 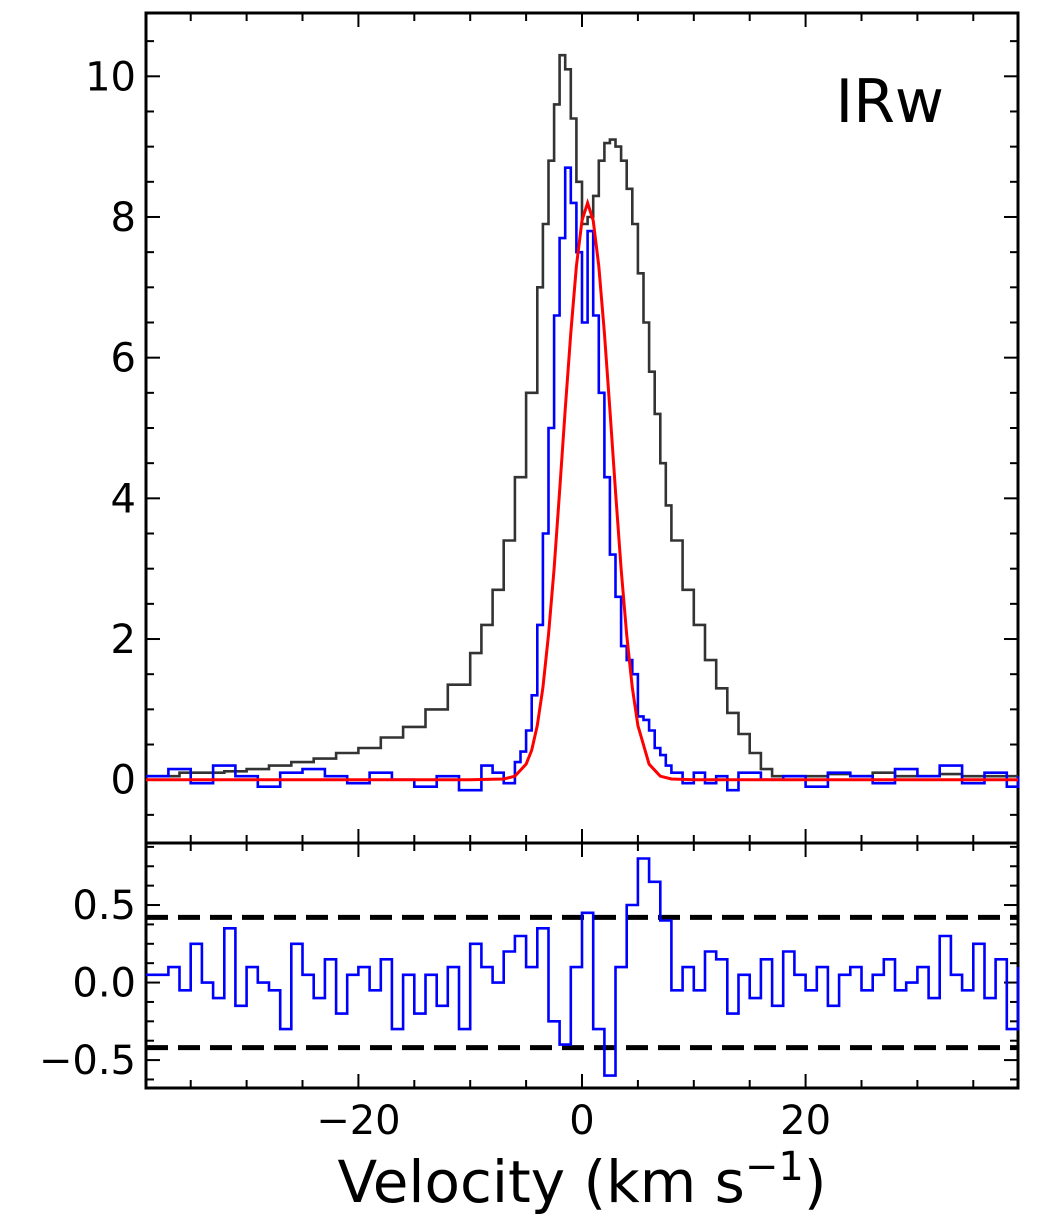 I want to click on y-tick-label: 6, so click(x=123, y=359).